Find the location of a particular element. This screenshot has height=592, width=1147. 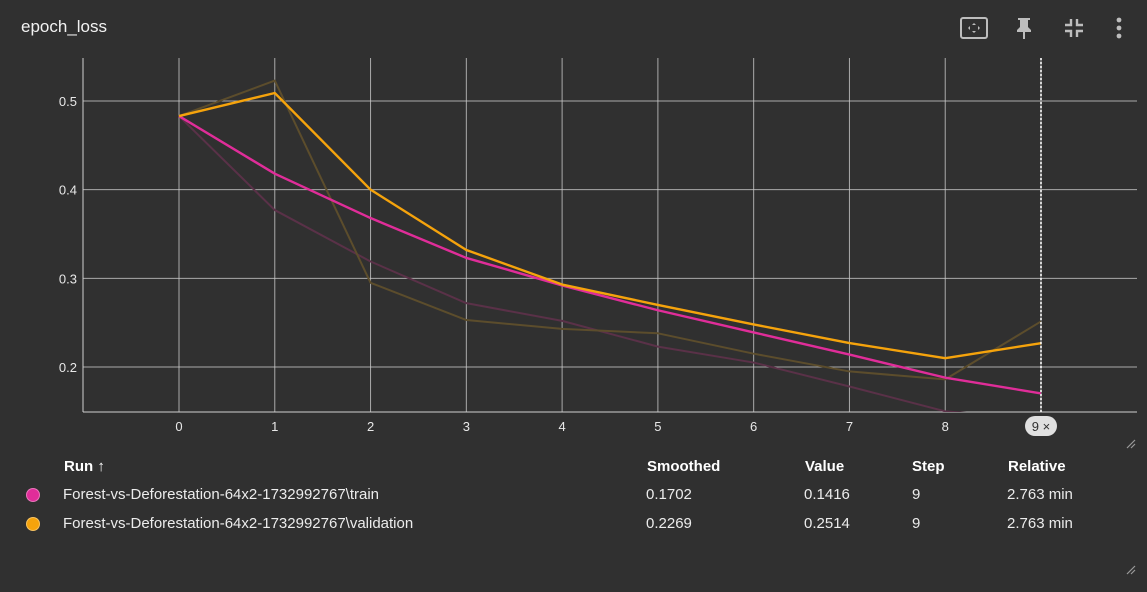

smoothed-value: 0.1702 is located at coordinates (669, 494).